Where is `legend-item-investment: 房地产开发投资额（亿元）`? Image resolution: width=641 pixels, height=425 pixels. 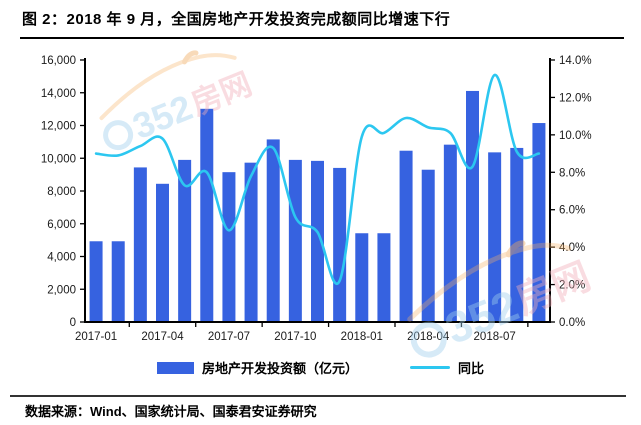 legend-item-investment: 房地产开发投资额（亿元） is located at coordinates (257, 367).